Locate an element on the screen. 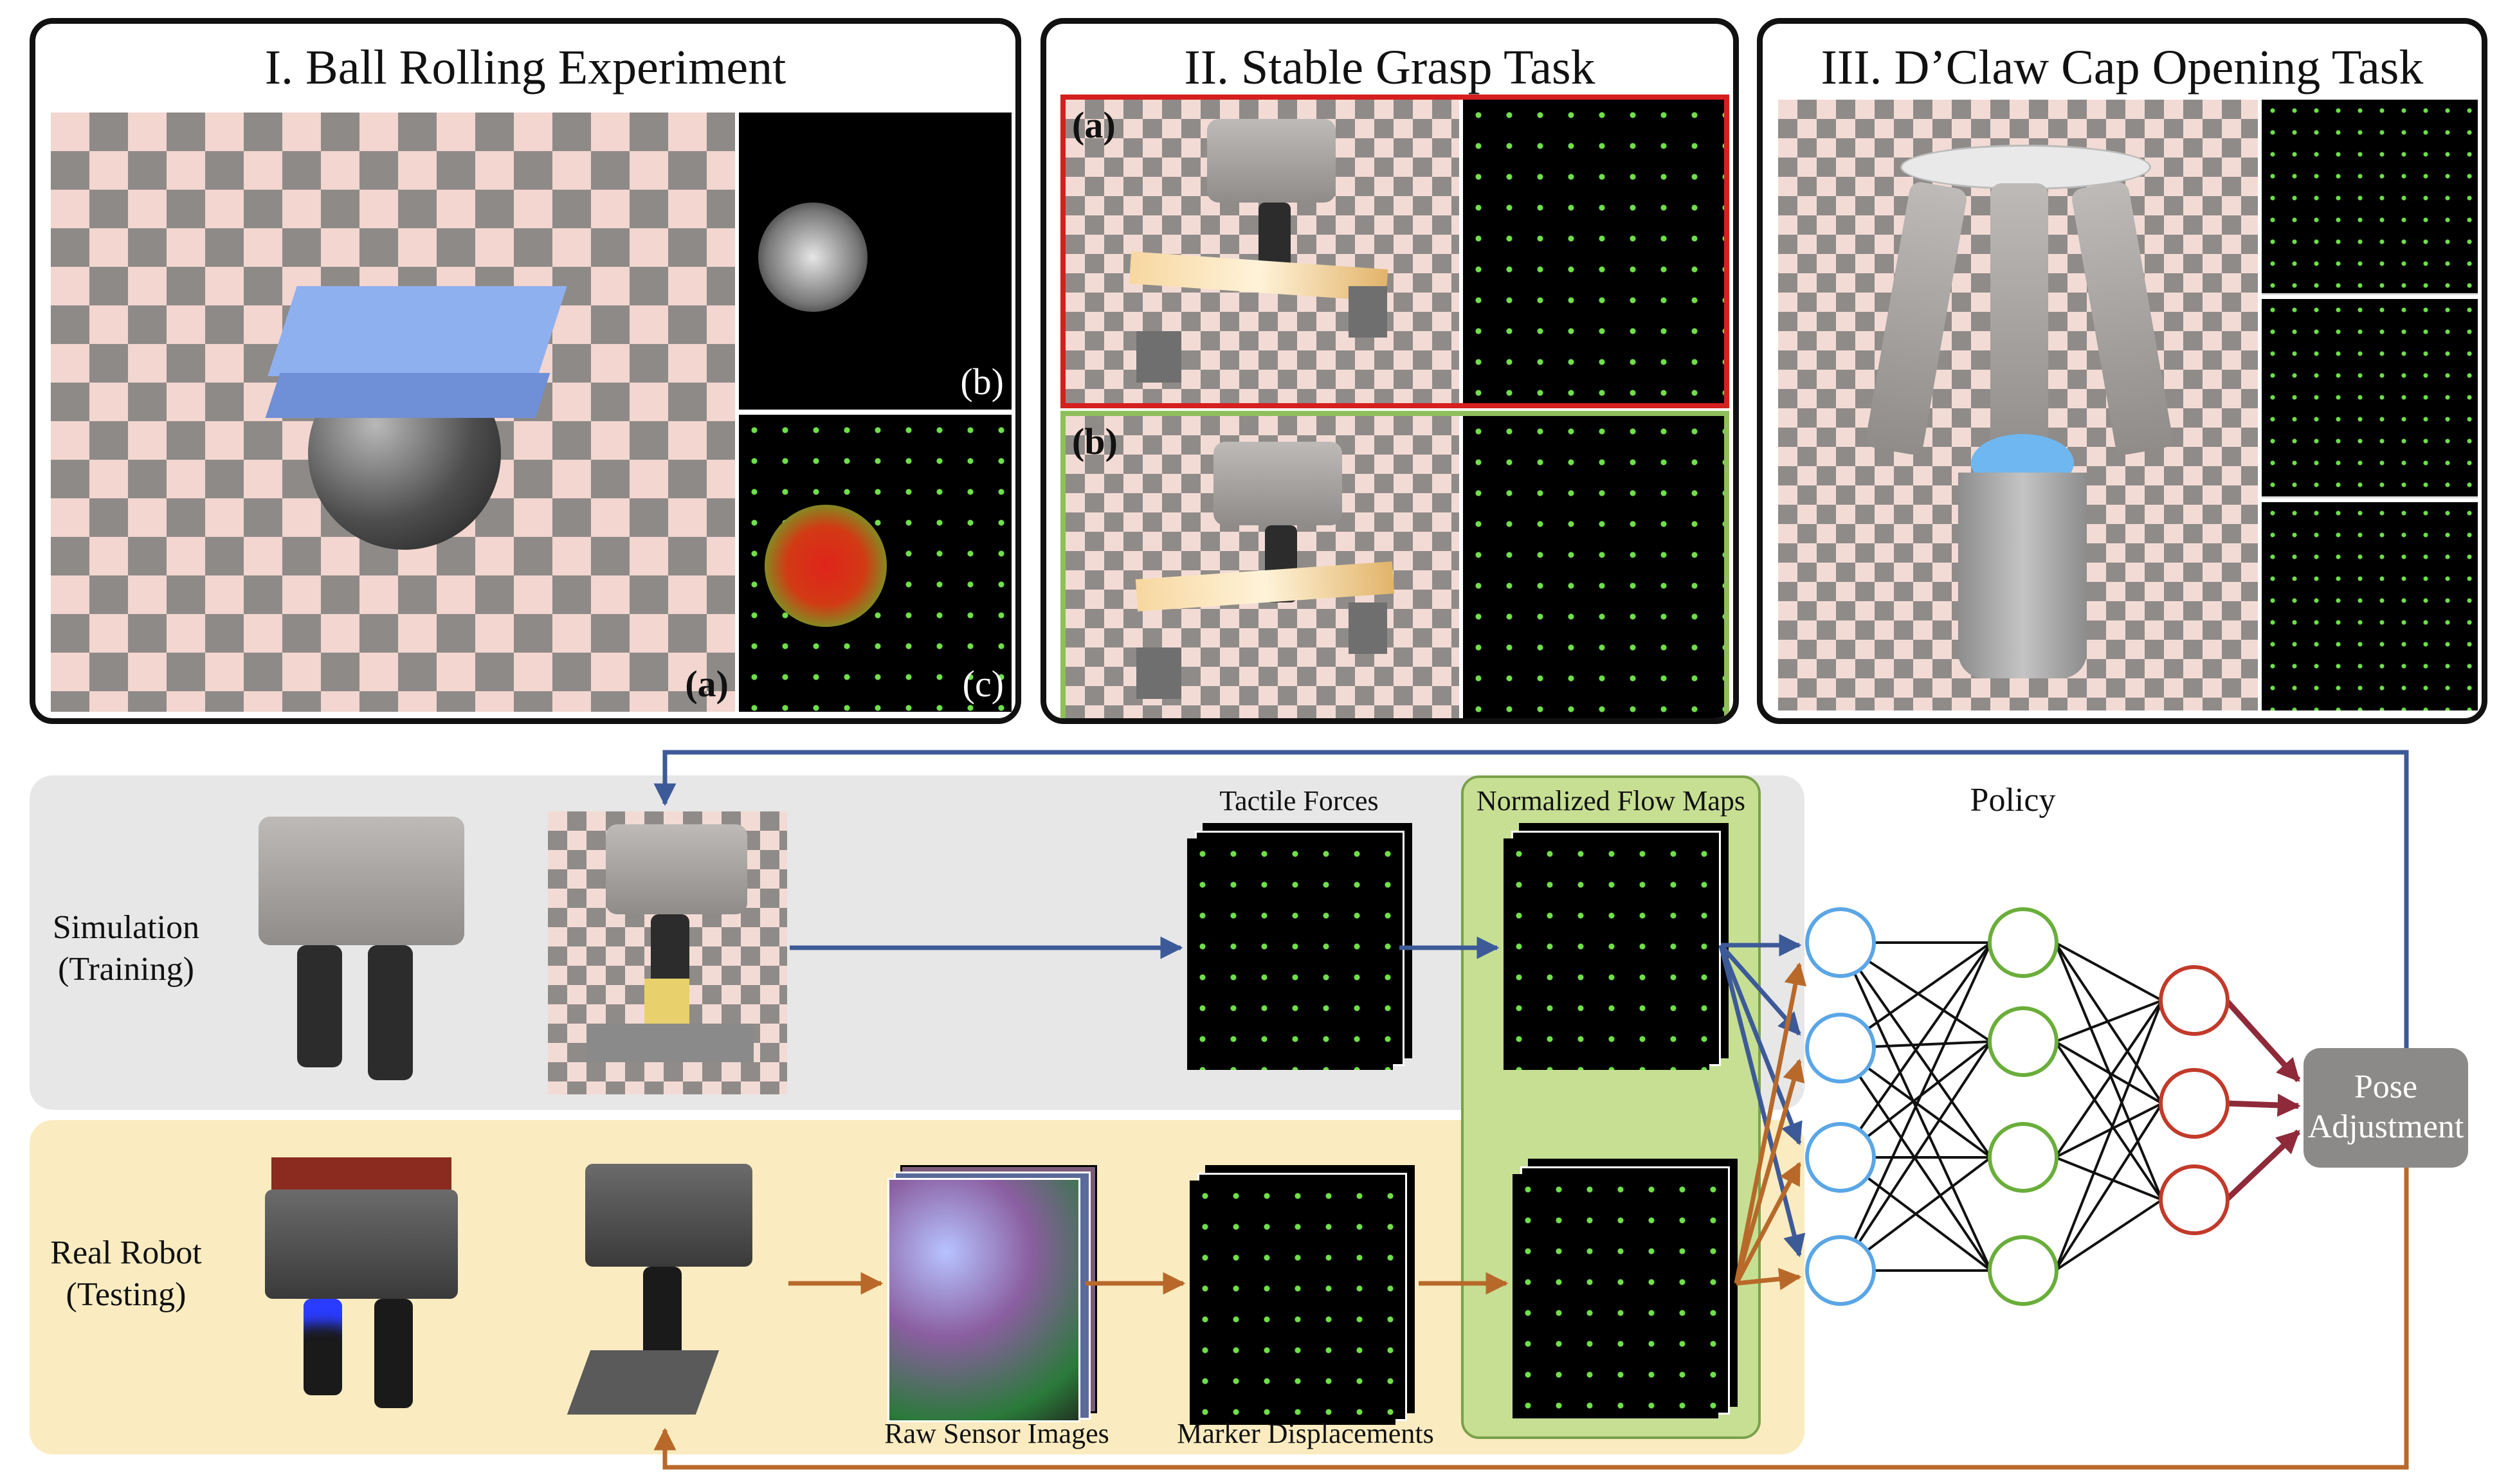 Image resolution: width=2508 pixels, height=1484 pixels. feedback-loop-real is located at coordinates (1531, 1319).